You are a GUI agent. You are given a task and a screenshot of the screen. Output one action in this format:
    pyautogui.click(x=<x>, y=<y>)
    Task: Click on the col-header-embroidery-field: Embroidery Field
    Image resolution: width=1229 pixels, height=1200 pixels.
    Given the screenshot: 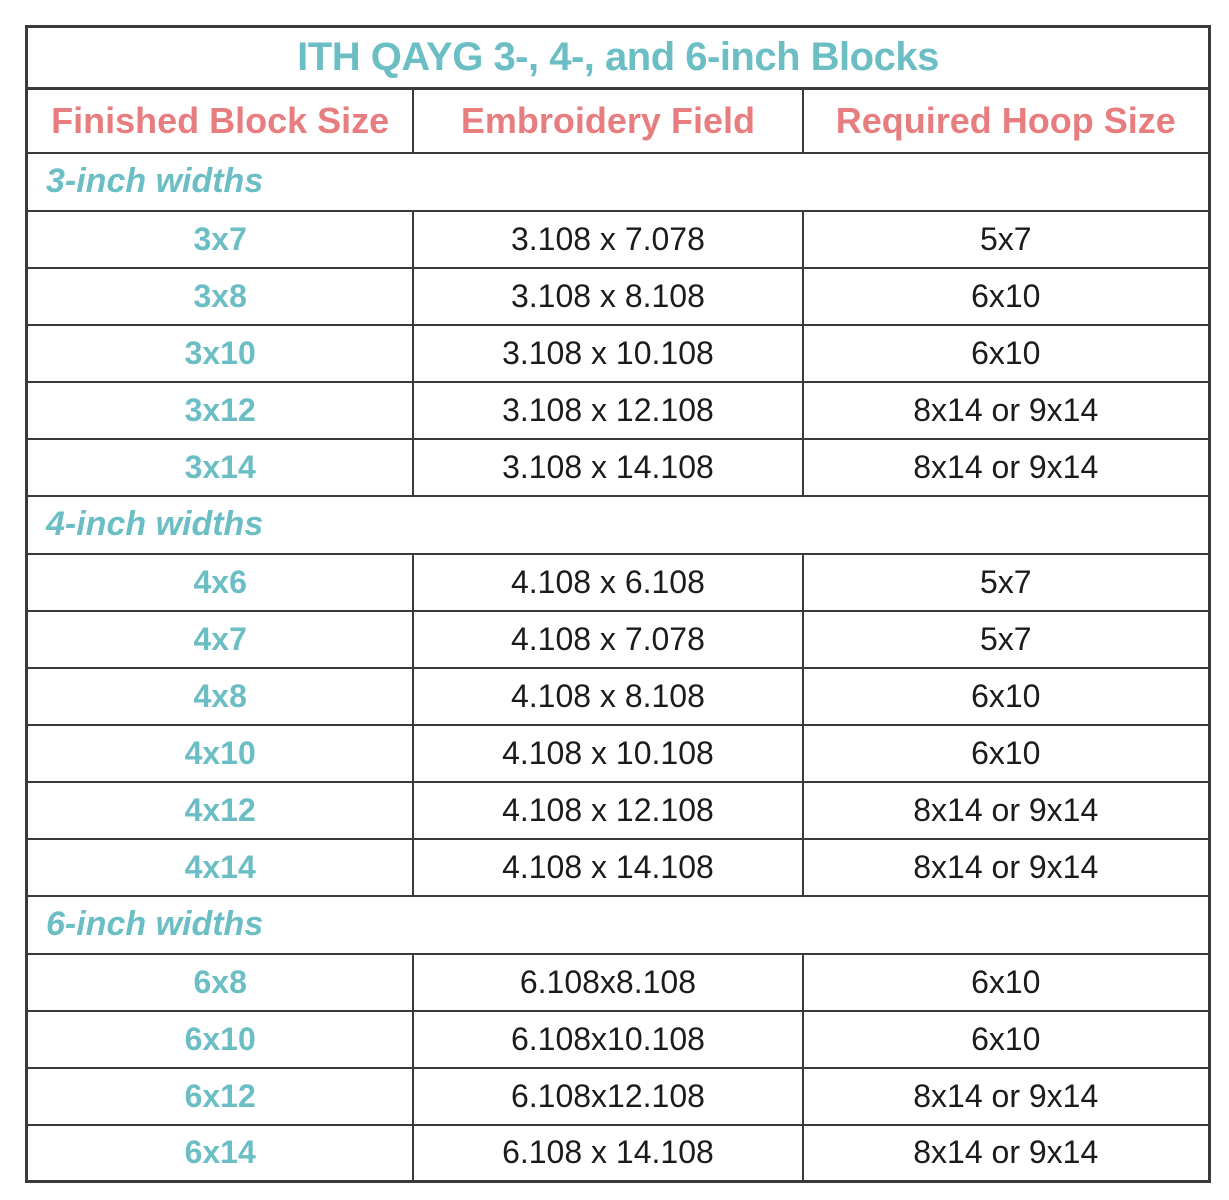 What is the action you would take?
    pyautogui.click(x=608, y=120)
    